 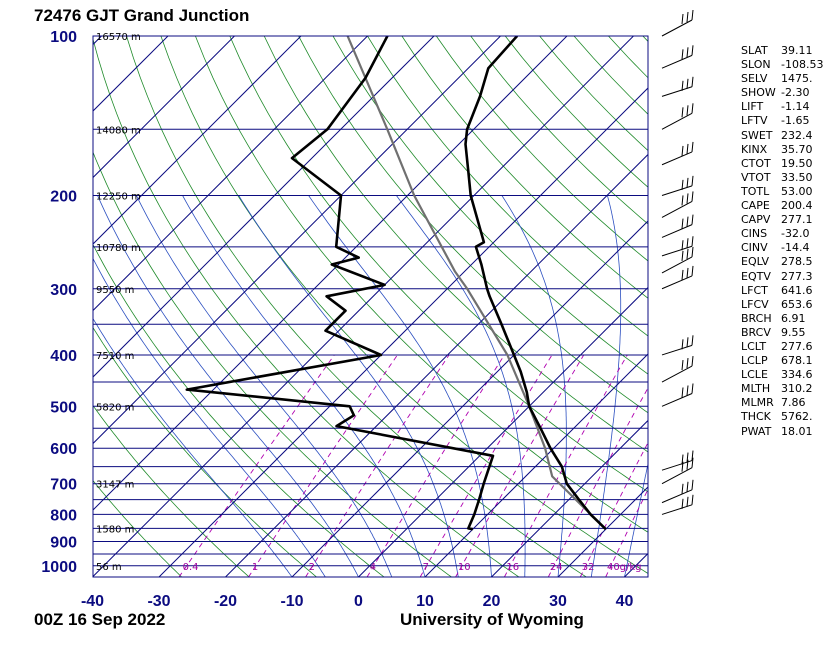 I want to click on index-name: BRCH, so click(x=756, y=318).